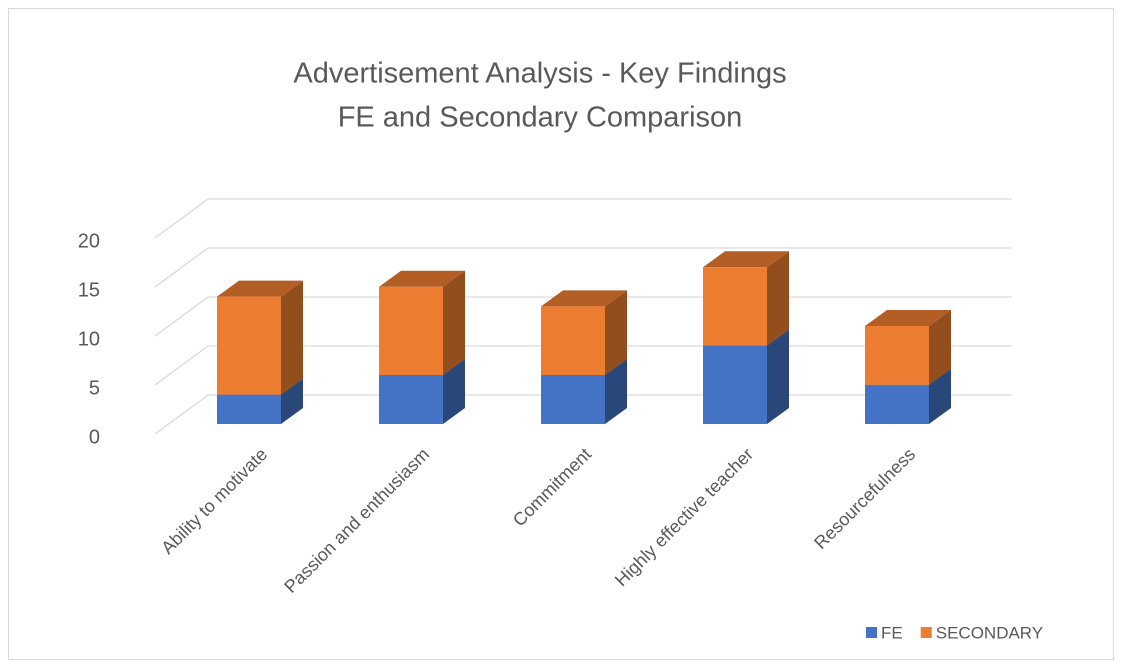 This screenshot has width=1121, height=670. I want to click on y-tick-label: 20, so click(89, 241).